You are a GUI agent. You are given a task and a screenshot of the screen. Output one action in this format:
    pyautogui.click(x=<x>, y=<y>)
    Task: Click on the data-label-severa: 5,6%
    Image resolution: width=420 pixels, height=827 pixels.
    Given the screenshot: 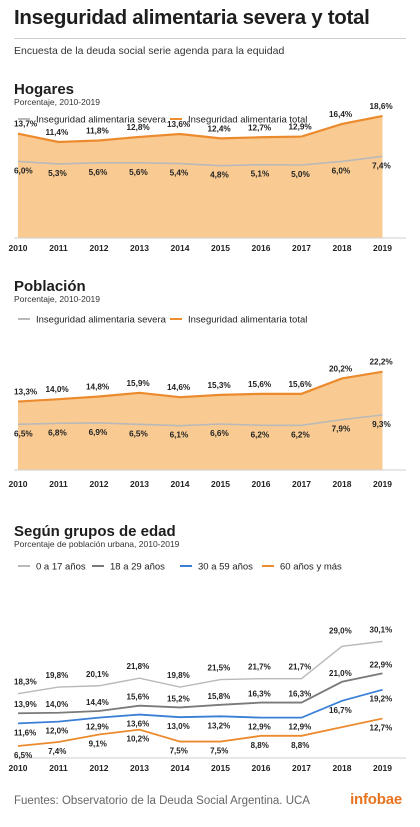 What is the action you would take?
    pyautogui.click(x=138, y=172)
    